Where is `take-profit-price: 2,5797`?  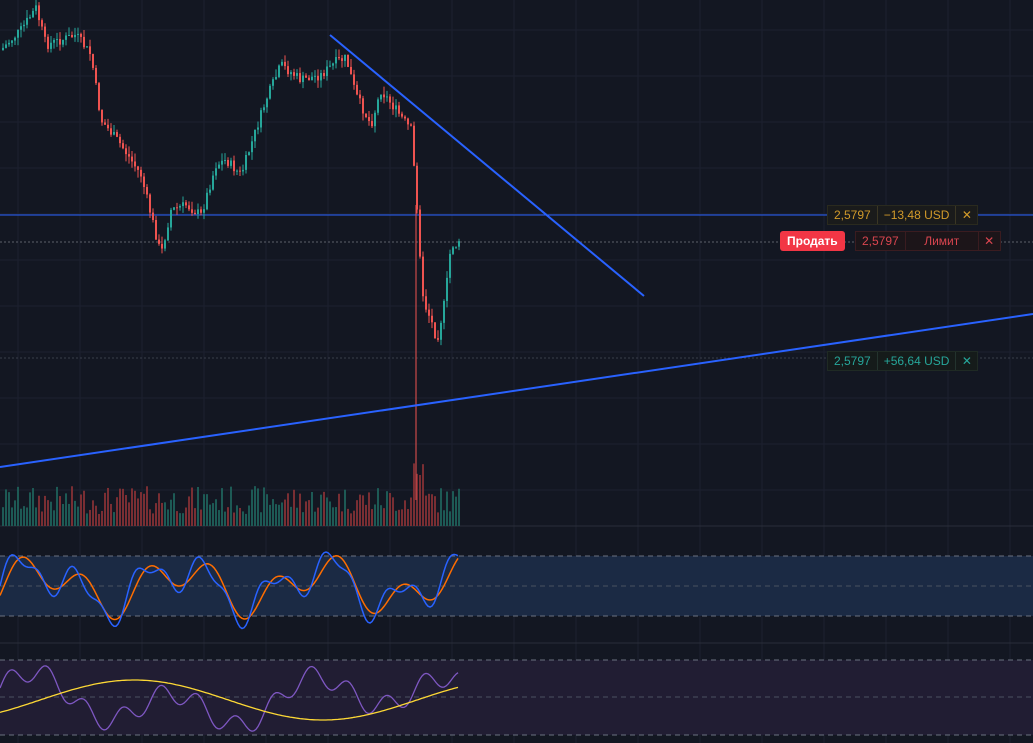 take-profit-price: 2,5797 is located at coordinates (853, 215).